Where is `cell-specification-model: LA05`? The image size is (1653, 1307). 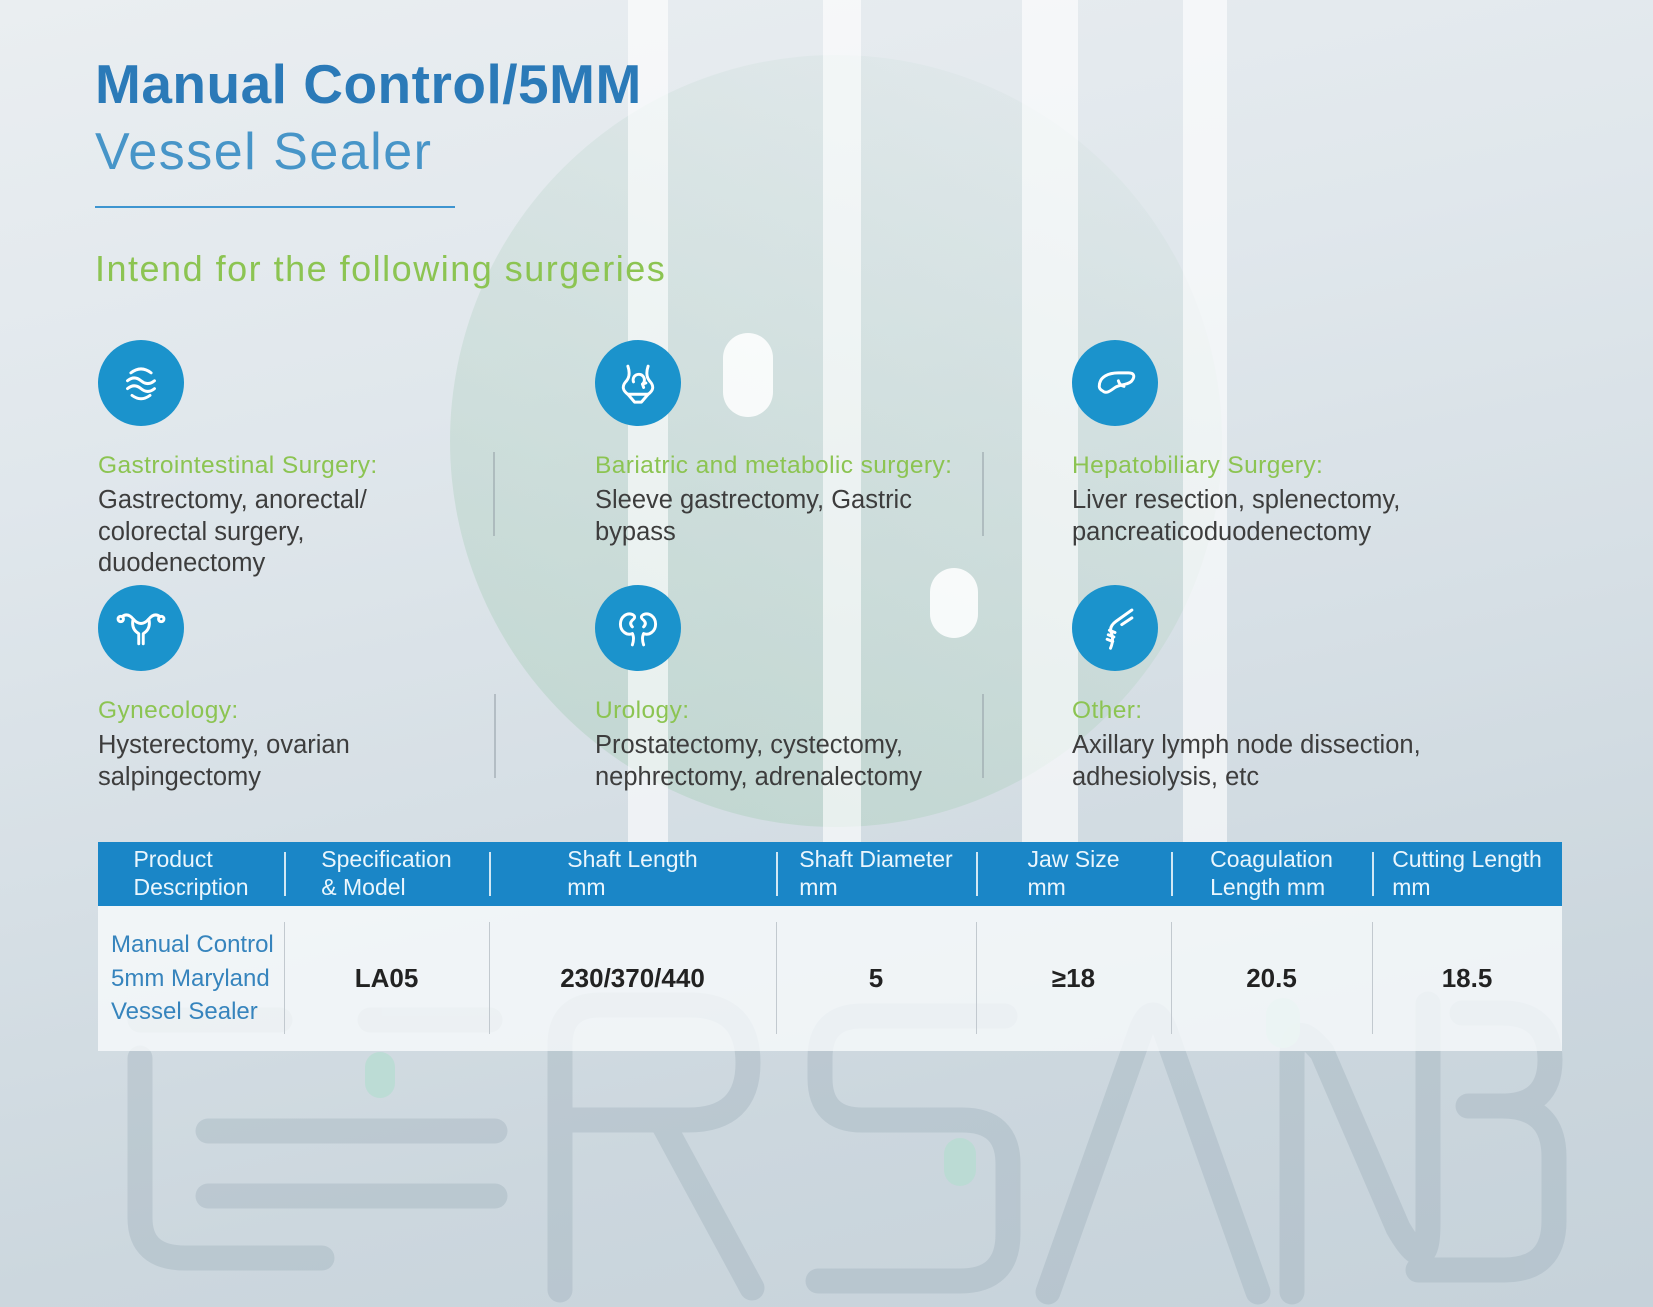 cell-specification-model: LA05 is located at coordinates (386, 978).